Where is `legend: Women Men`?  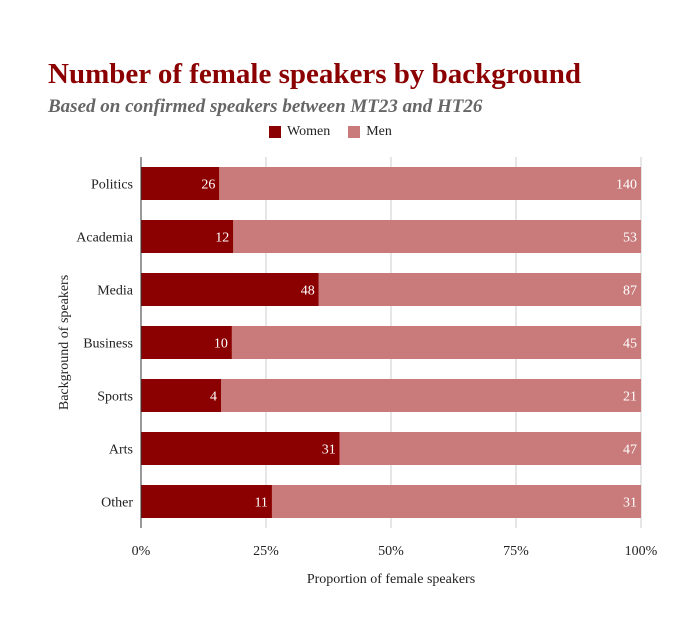
legend: Women Men is located at coordinates (330, 132).